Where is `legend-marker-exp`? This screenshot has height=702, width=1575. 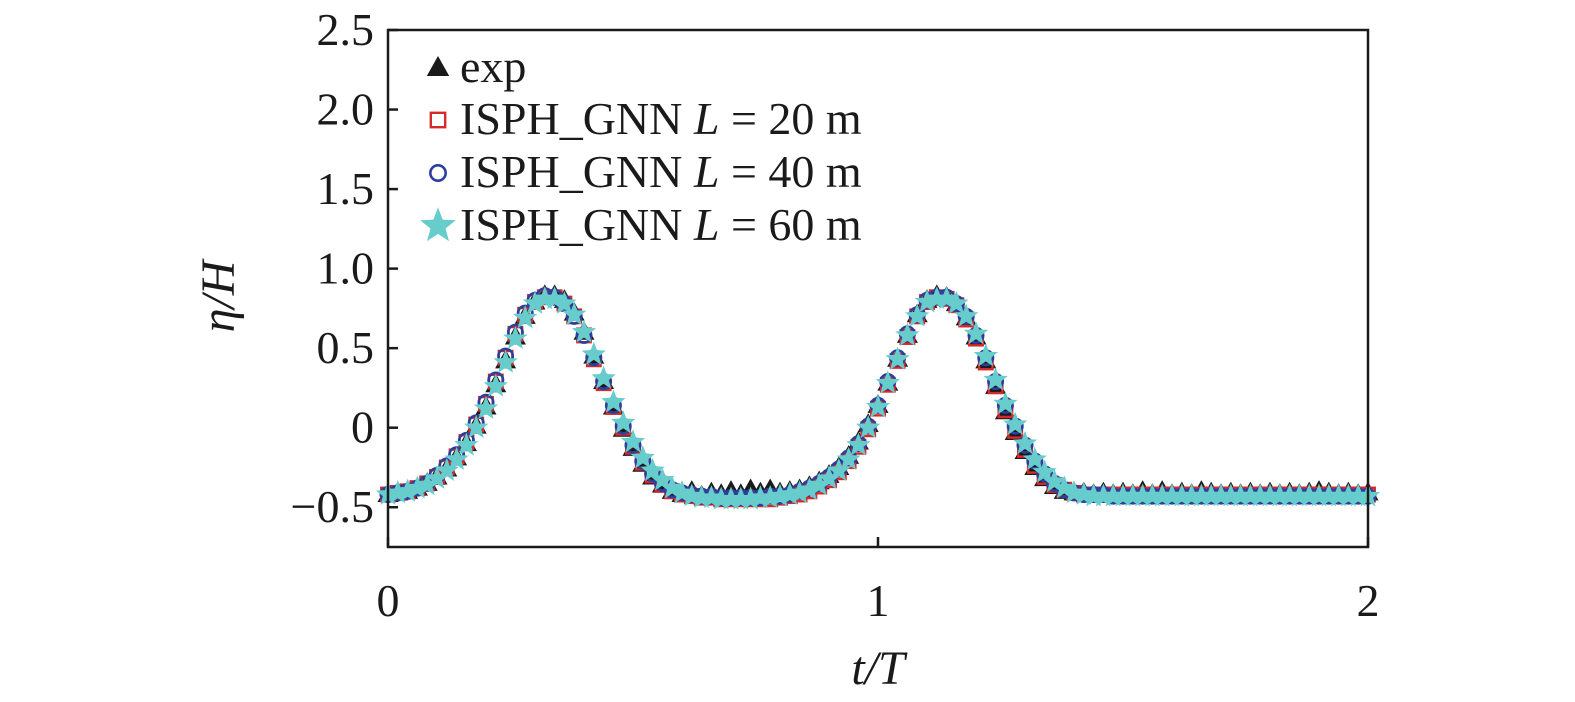 legend-marker-exp is located at coordinates (438, 66).